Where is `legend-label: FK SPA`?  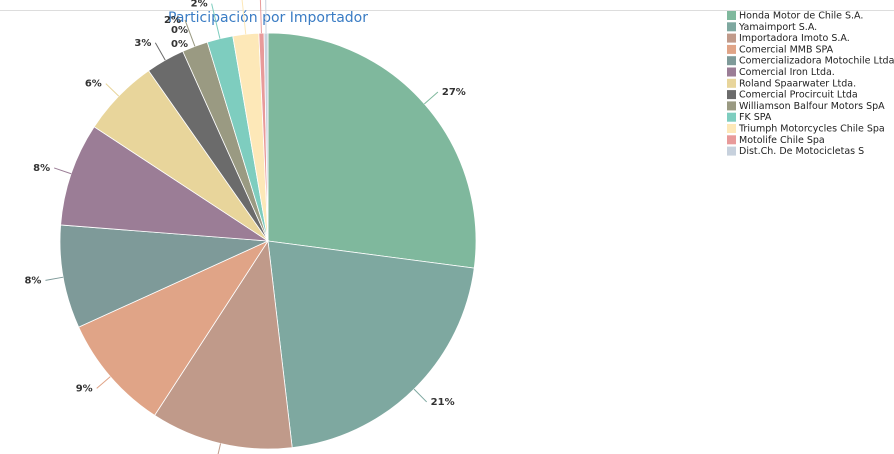 legend-label: FK SPA is located at coordinates (755, 117).